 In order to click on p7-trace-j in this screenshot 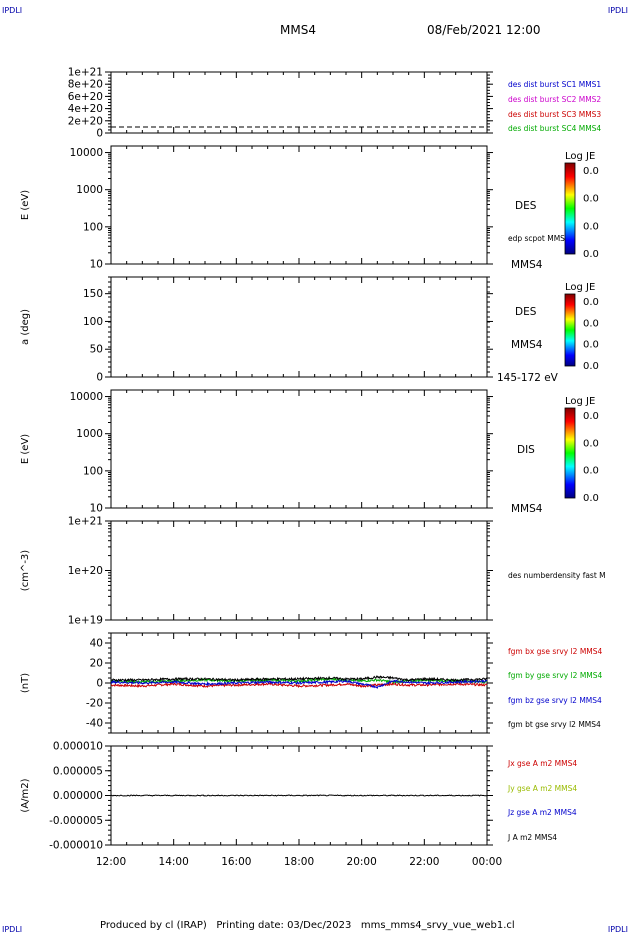, I will do `click(299, 795)`.